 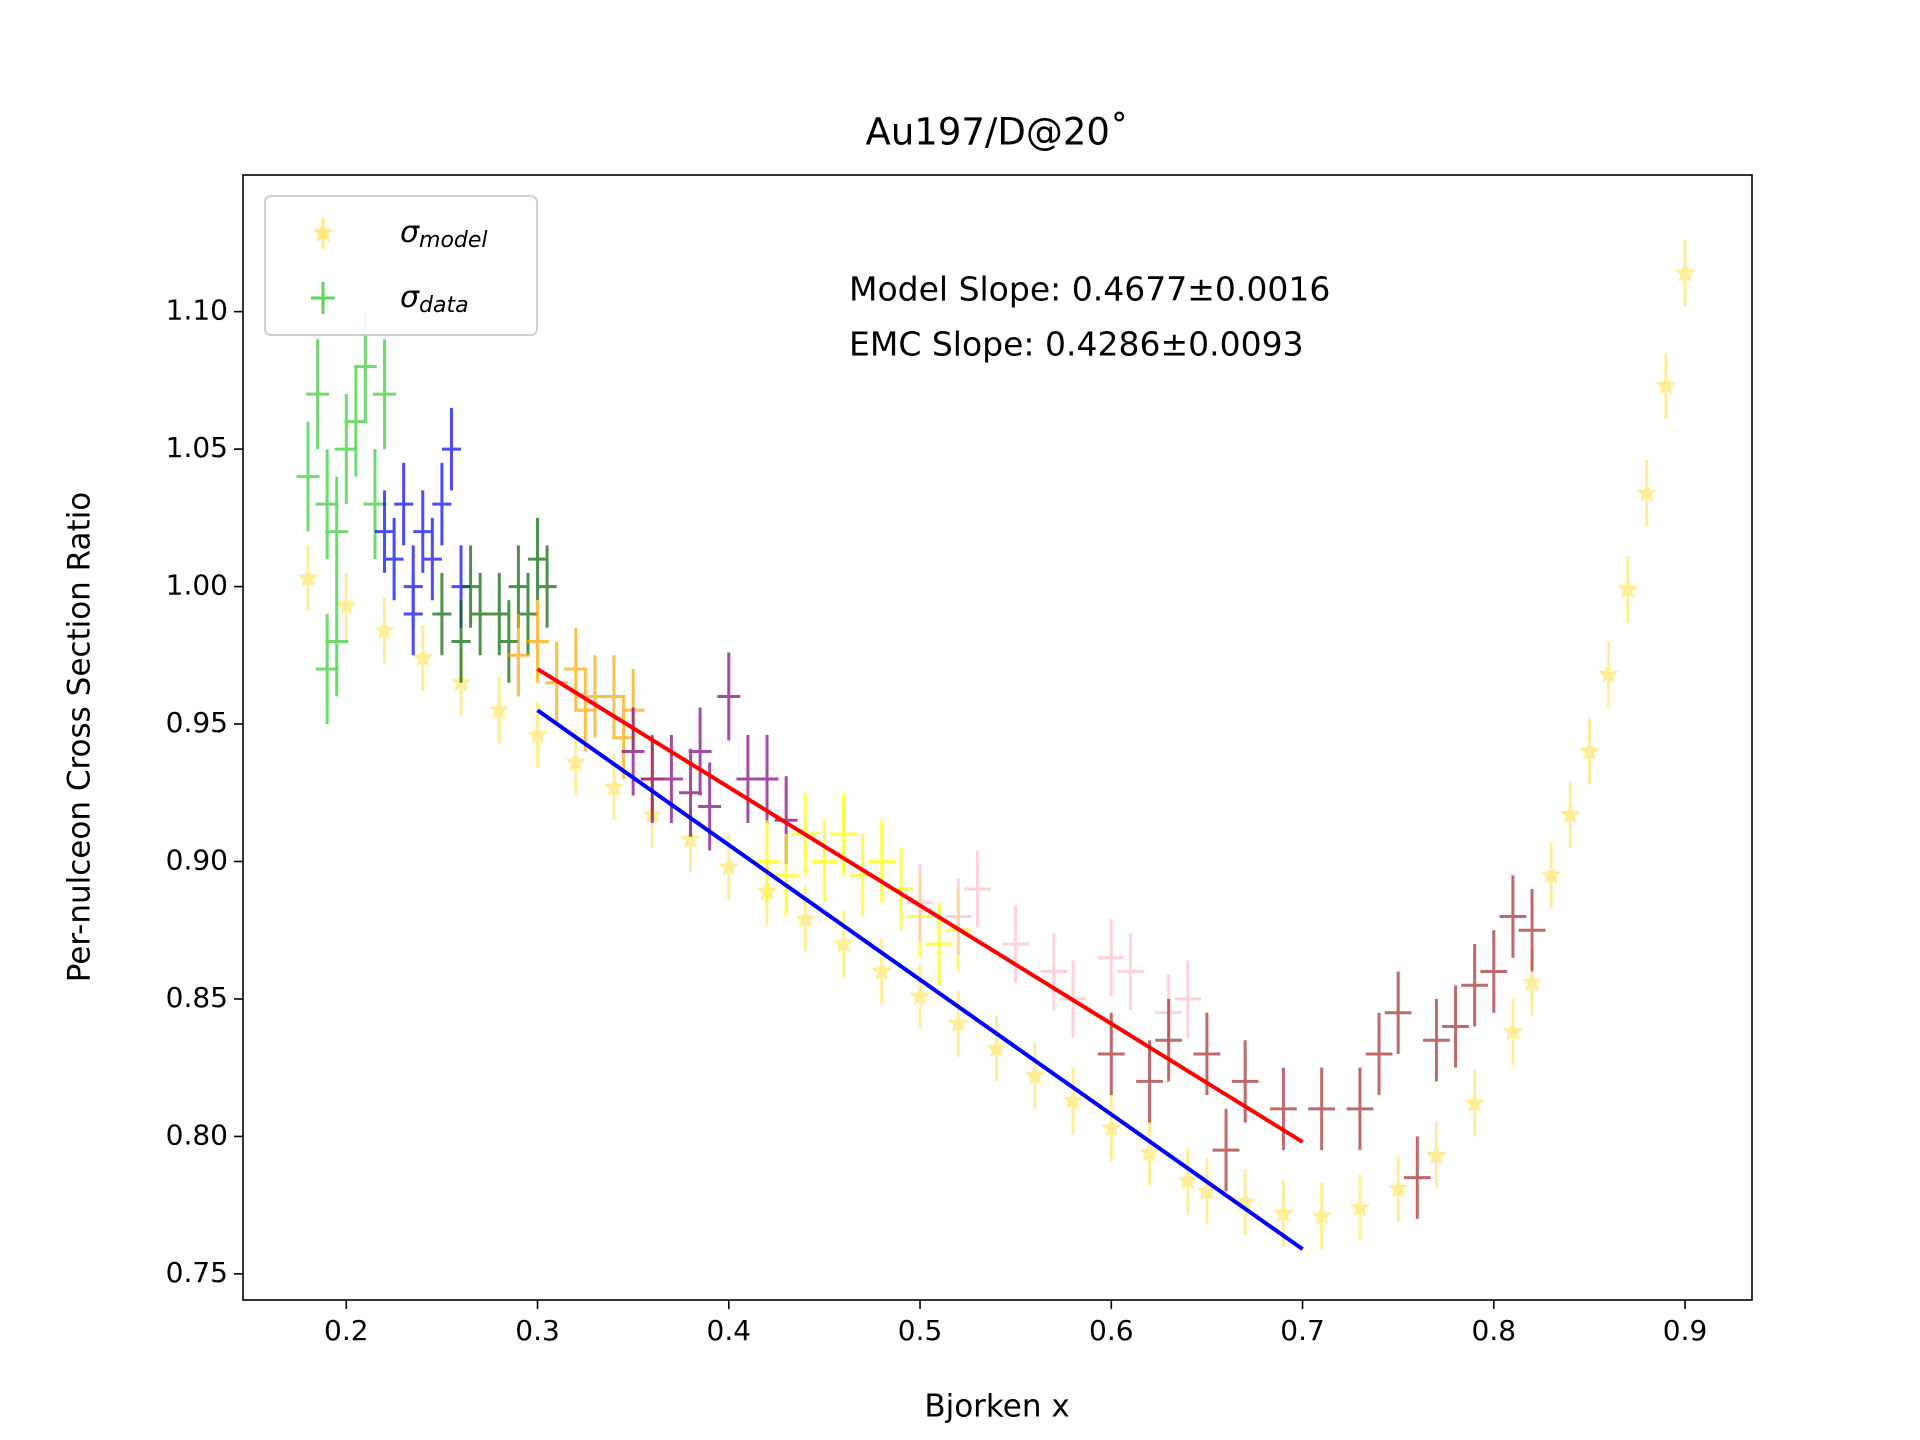 What do you see at coordinates (197, 997) in the screenshot?
I see `y-tick-label: 0.85` at bounding box center [197, 997].